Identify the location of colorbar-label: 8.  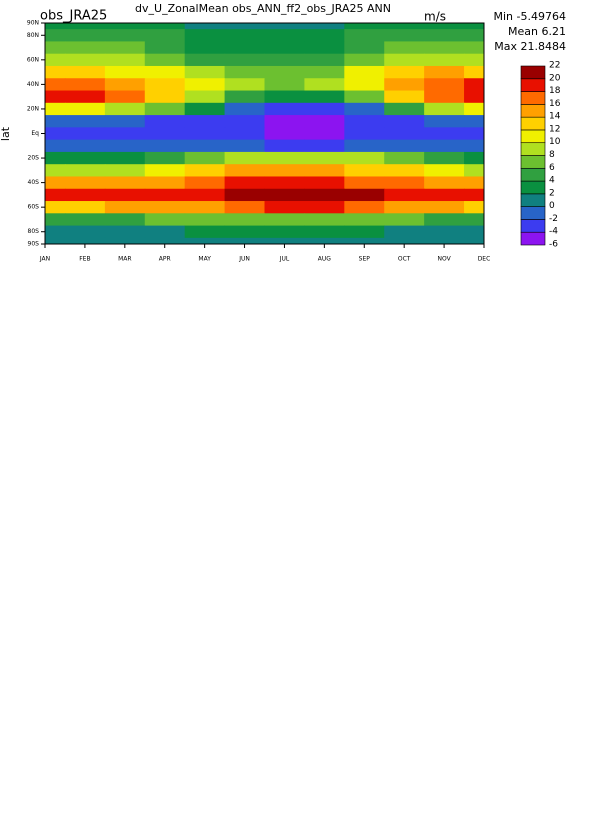
(552, 155).